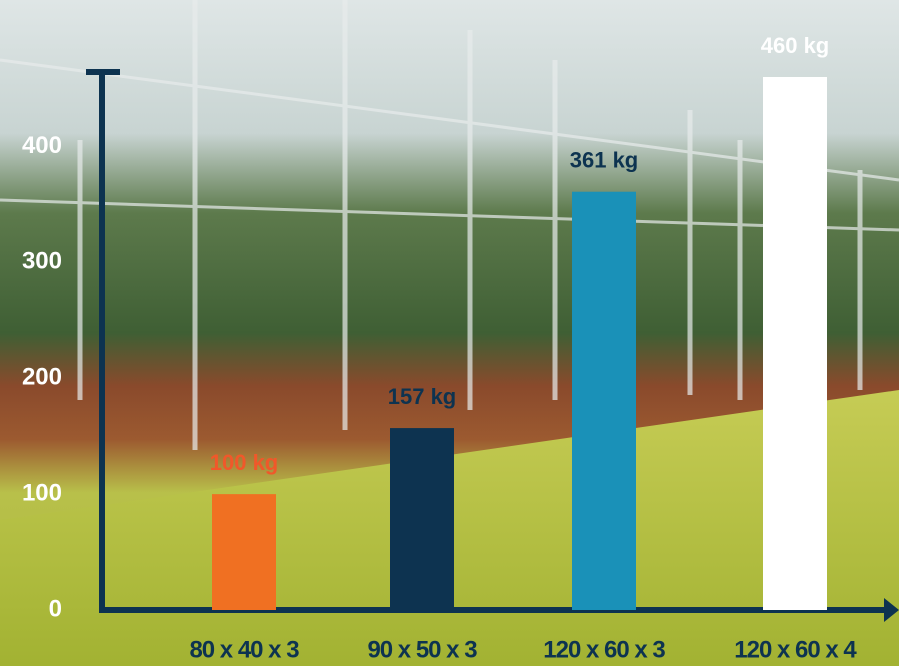 The height and width of the screenshot is (671, 899). I want to click on y-tick-label: 100, so click(42, 492).